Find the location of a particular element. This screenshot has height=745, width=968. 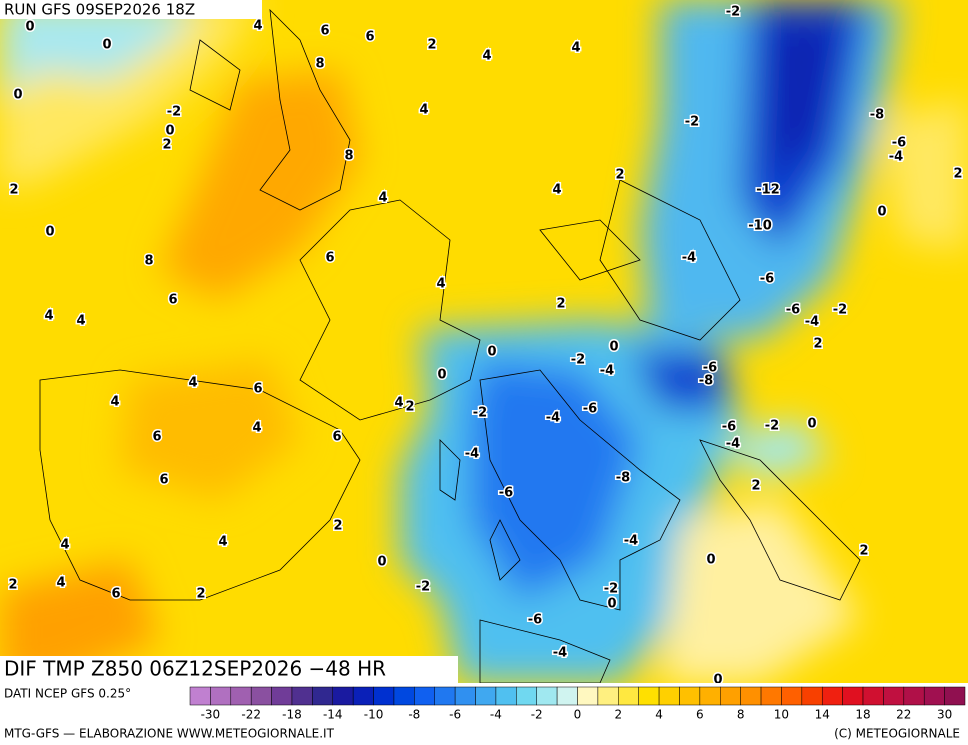

run-title: RUN GFS 09SEP2026 18Z is located at coordinates (99, 10).